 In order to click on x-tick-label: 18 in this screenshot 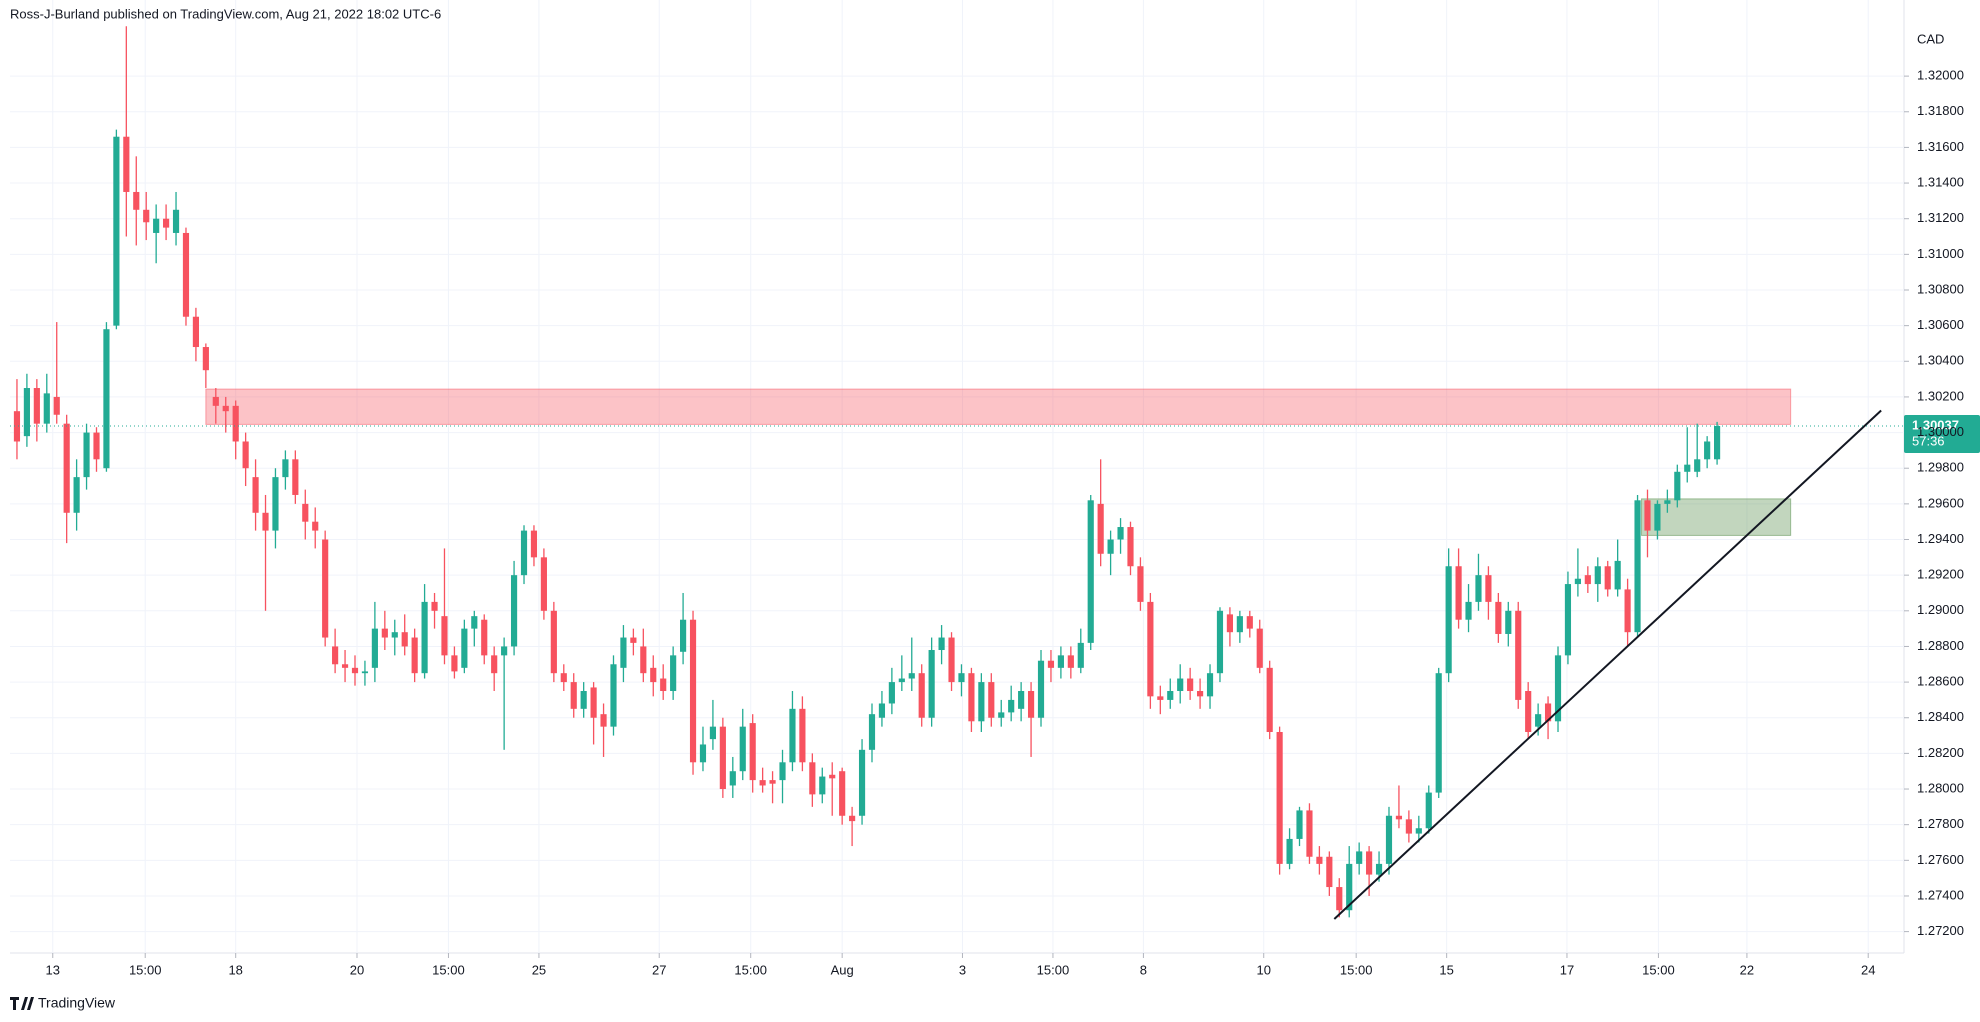, I will do `click(235, 969)`.